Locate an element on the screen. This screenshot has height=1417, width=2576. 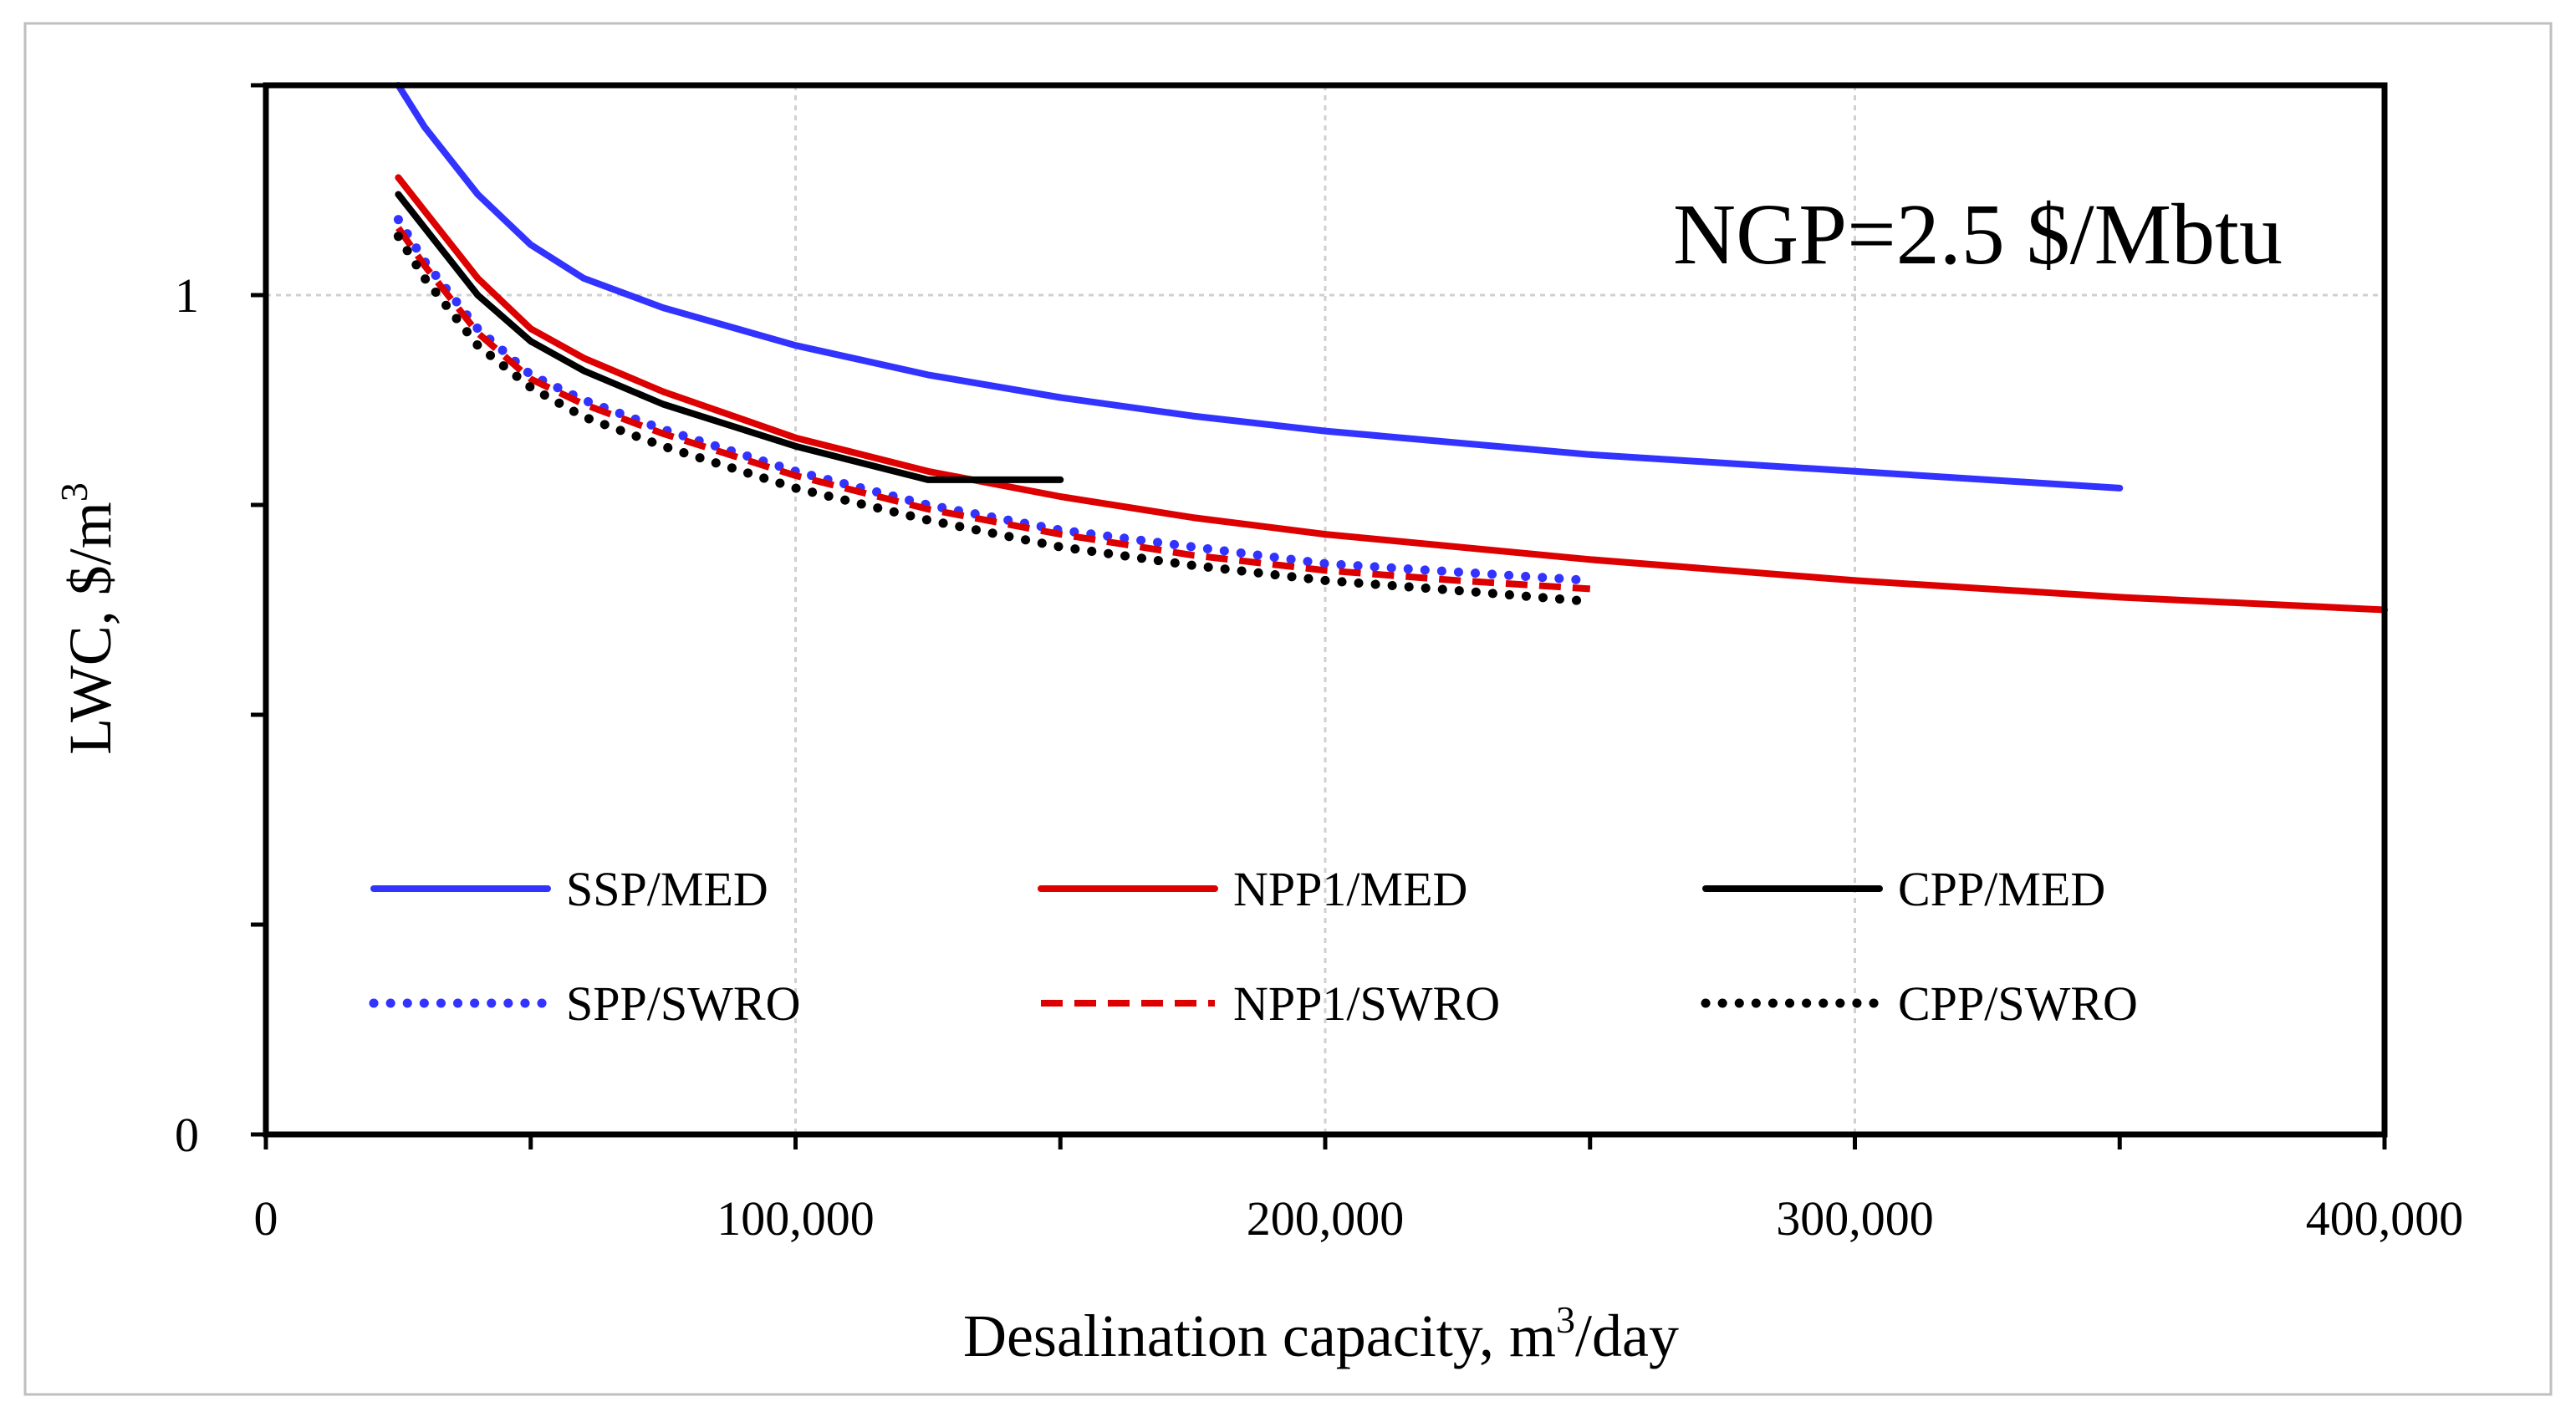
series-line-npp1-swro is located at coordinates (993, 409).